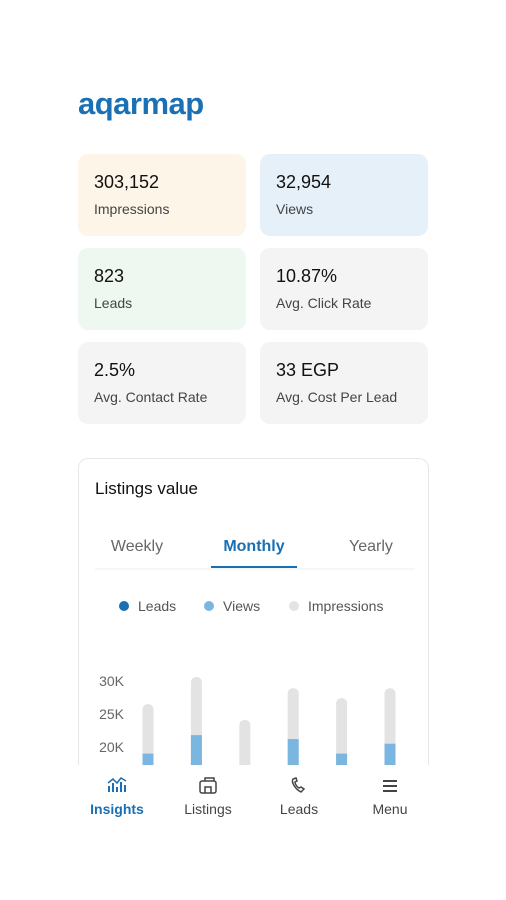  What do you see at coordinates (112, 747) in the screenshot?
I see `y-tick-label: 20K` at bounding box center [112, 747].